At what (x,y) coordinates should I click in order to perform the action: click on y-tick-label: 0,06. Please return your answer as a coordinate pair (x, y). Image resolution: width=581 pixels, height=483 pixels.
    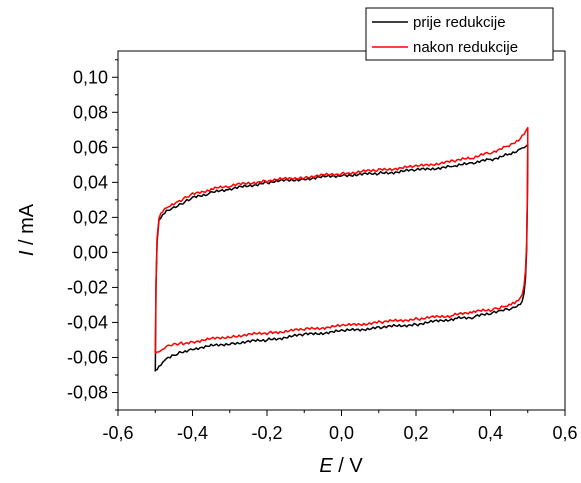
    Looking at the image, I should click on (90, 147).